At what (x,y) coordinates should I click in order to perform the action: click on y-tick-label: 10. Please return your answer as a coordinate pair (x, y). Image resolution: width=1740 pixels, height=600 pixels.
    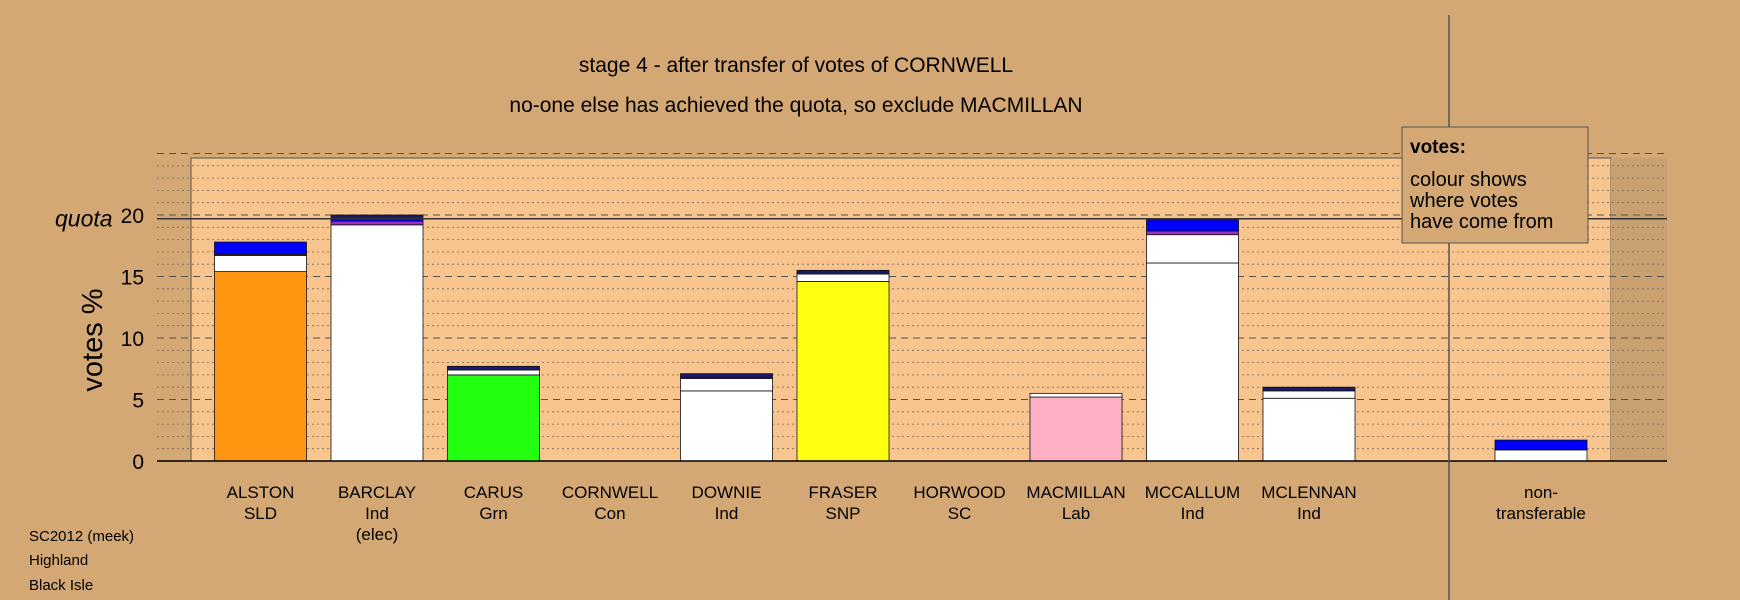
    Looking at the image, I should click on (132, 339).